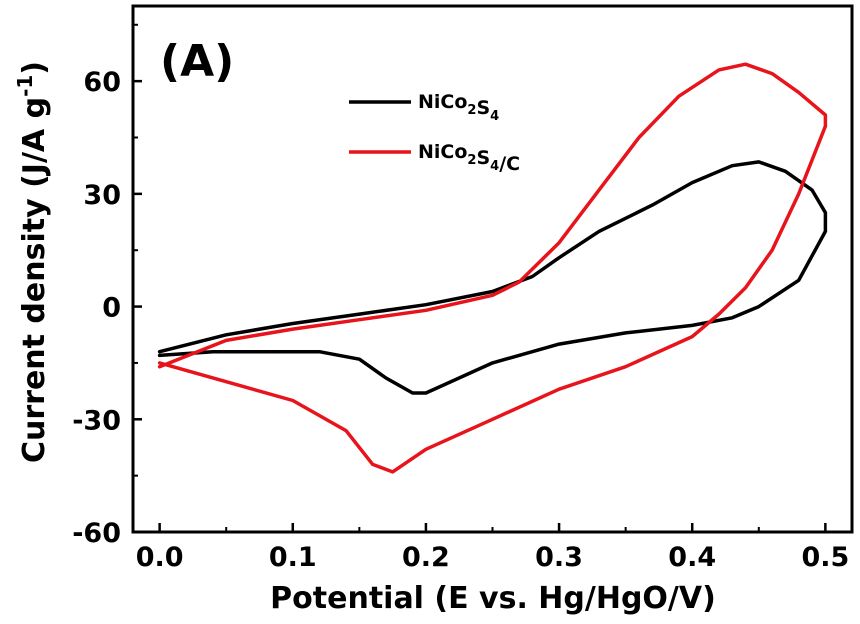  Describe the element at coordinates (25, 86) in the screenshot. I see `y-axis-title-sup: -1` at that location.